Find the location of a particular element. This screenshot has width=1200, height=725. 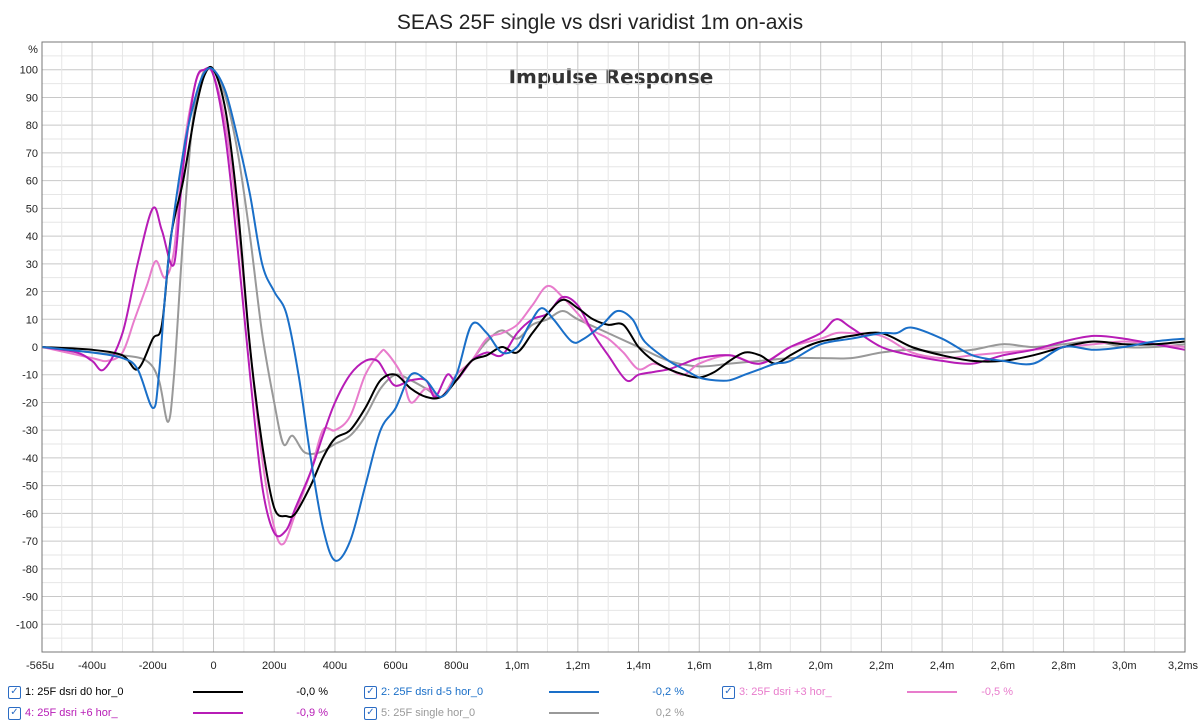

chart-subtitle: Impulse Response is located at coordinates (611, 77).